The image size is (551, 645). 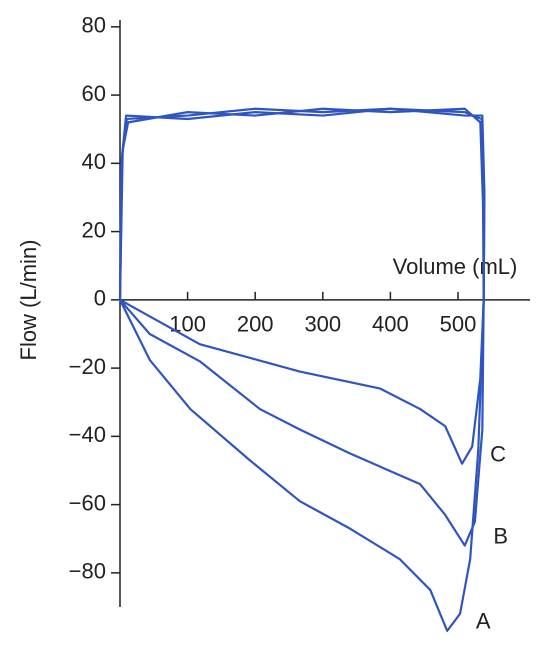 What do you see at coordinates (94, 25) in the screenshot?
I see `y-tick-label: 80` at bounding box center [94, 25].